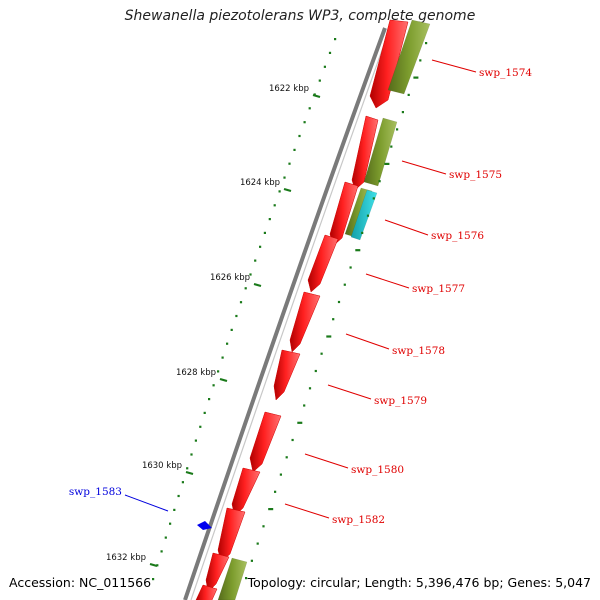 The width and height of the screenshot is (600, 600). What do you see at coordinates (457, 236) in the screenshot?
I see `gene-label: swp_1576` at bounding box center [457, 236].